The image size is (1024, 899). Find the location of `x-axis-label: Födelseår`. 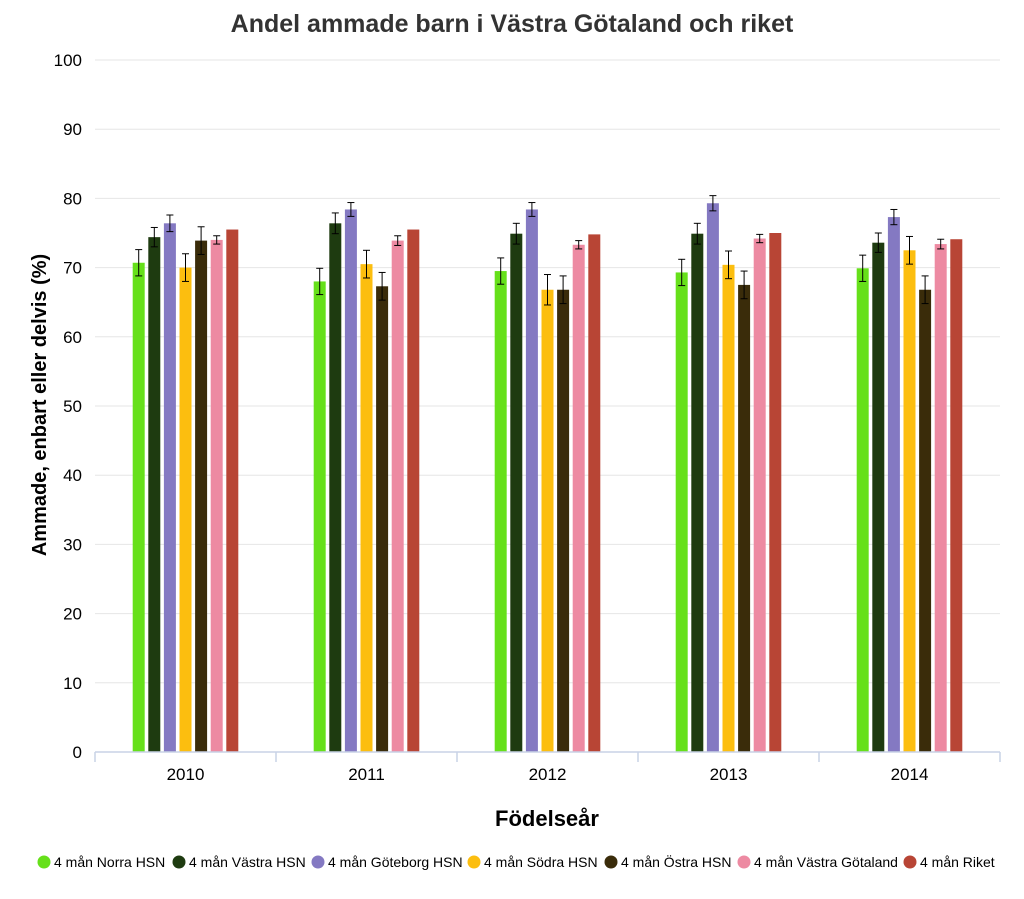

x-axis-label: Födelseår is located at coordinates (547, 818).